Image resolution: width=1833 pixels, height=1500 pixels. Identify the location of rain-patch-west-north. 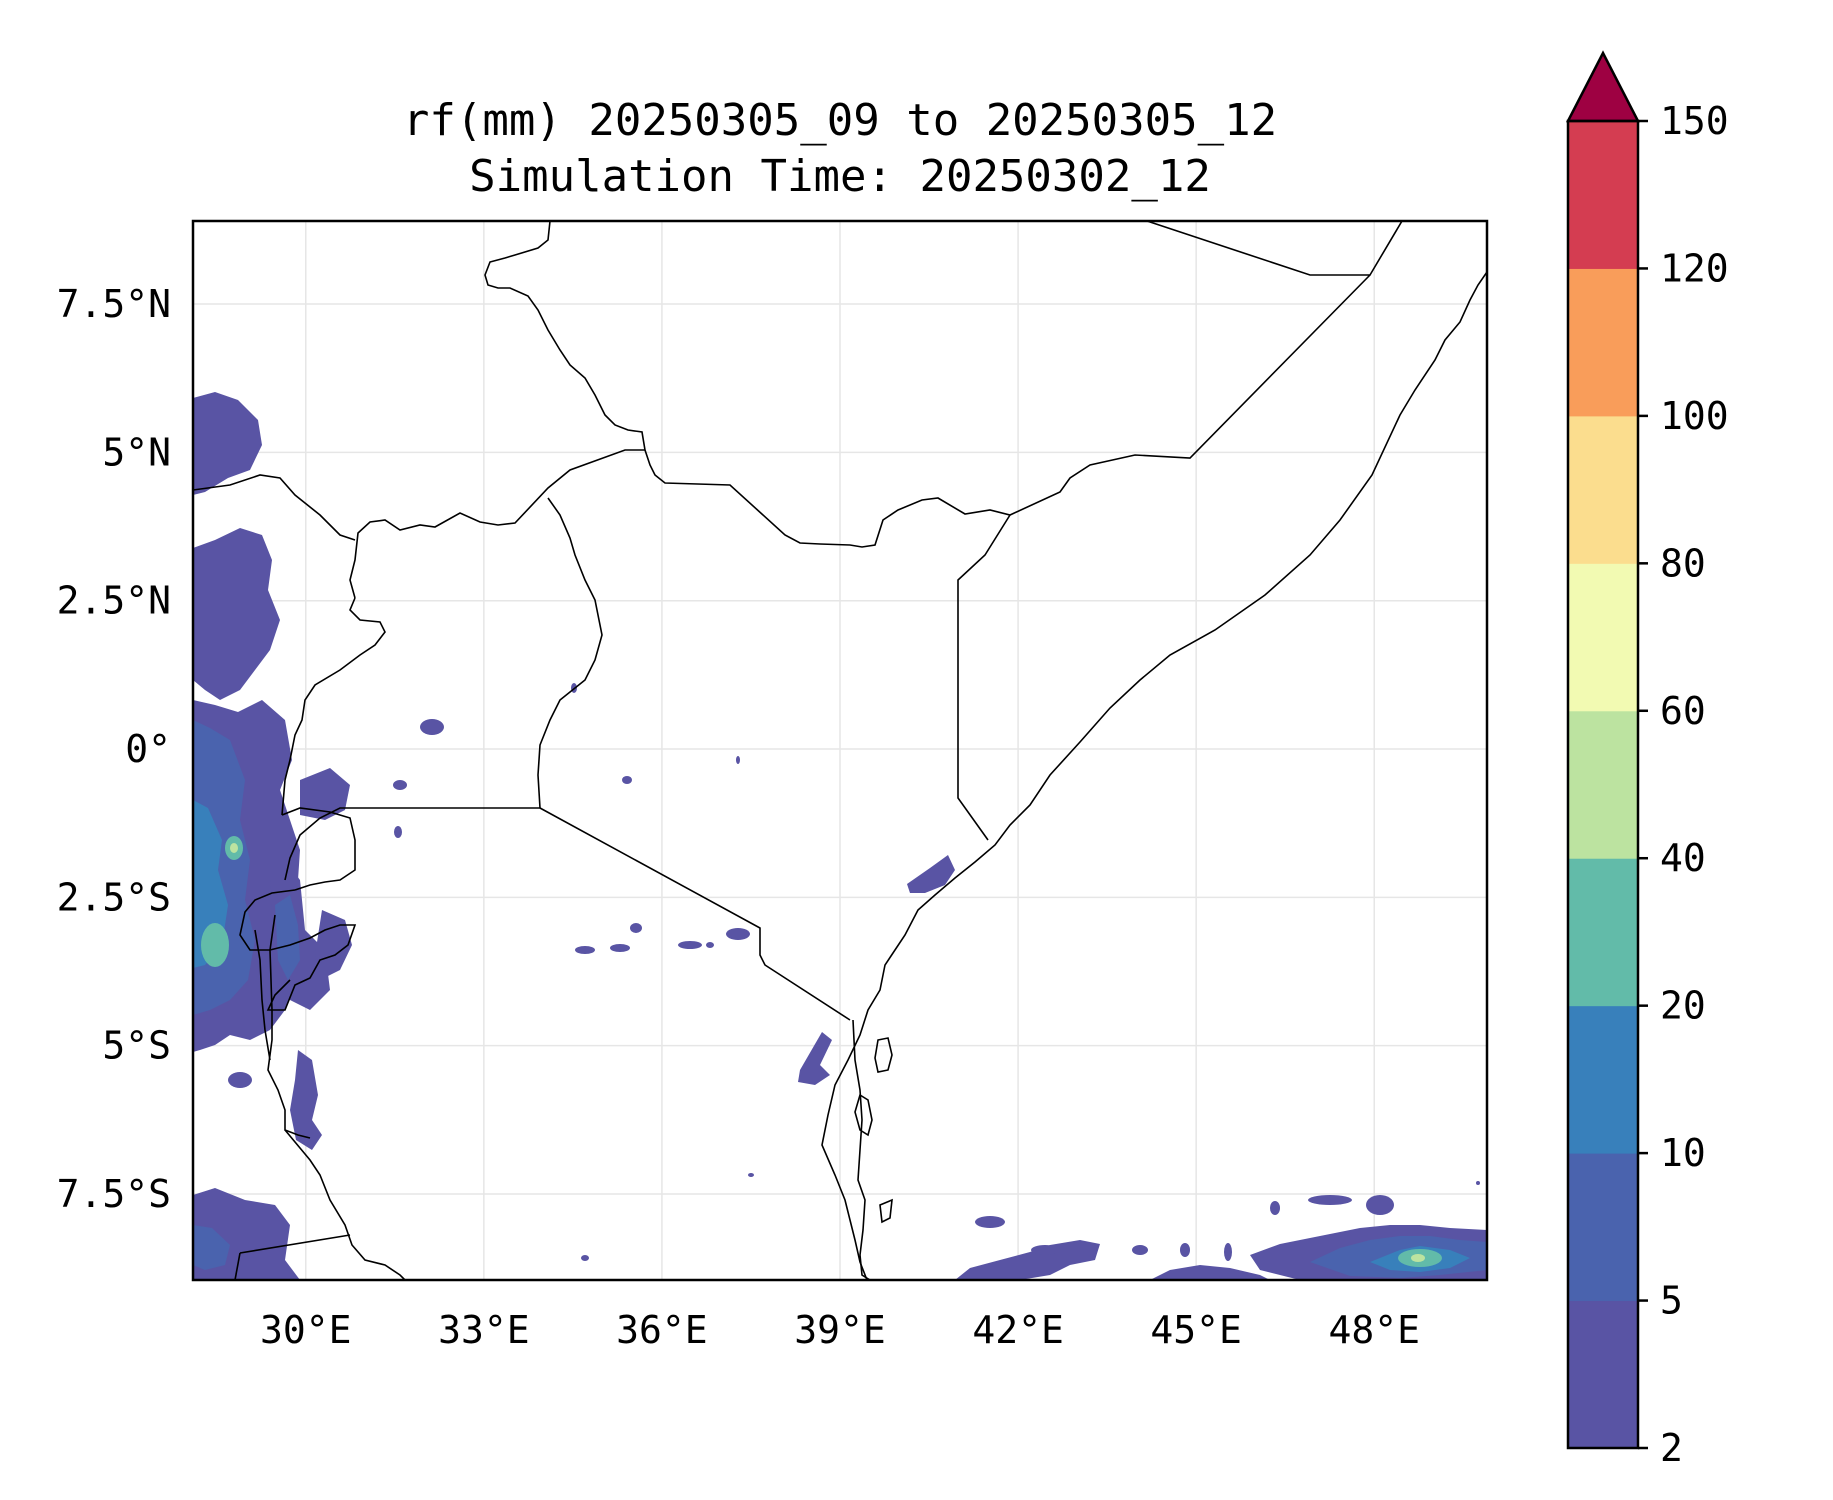
(227, 443).